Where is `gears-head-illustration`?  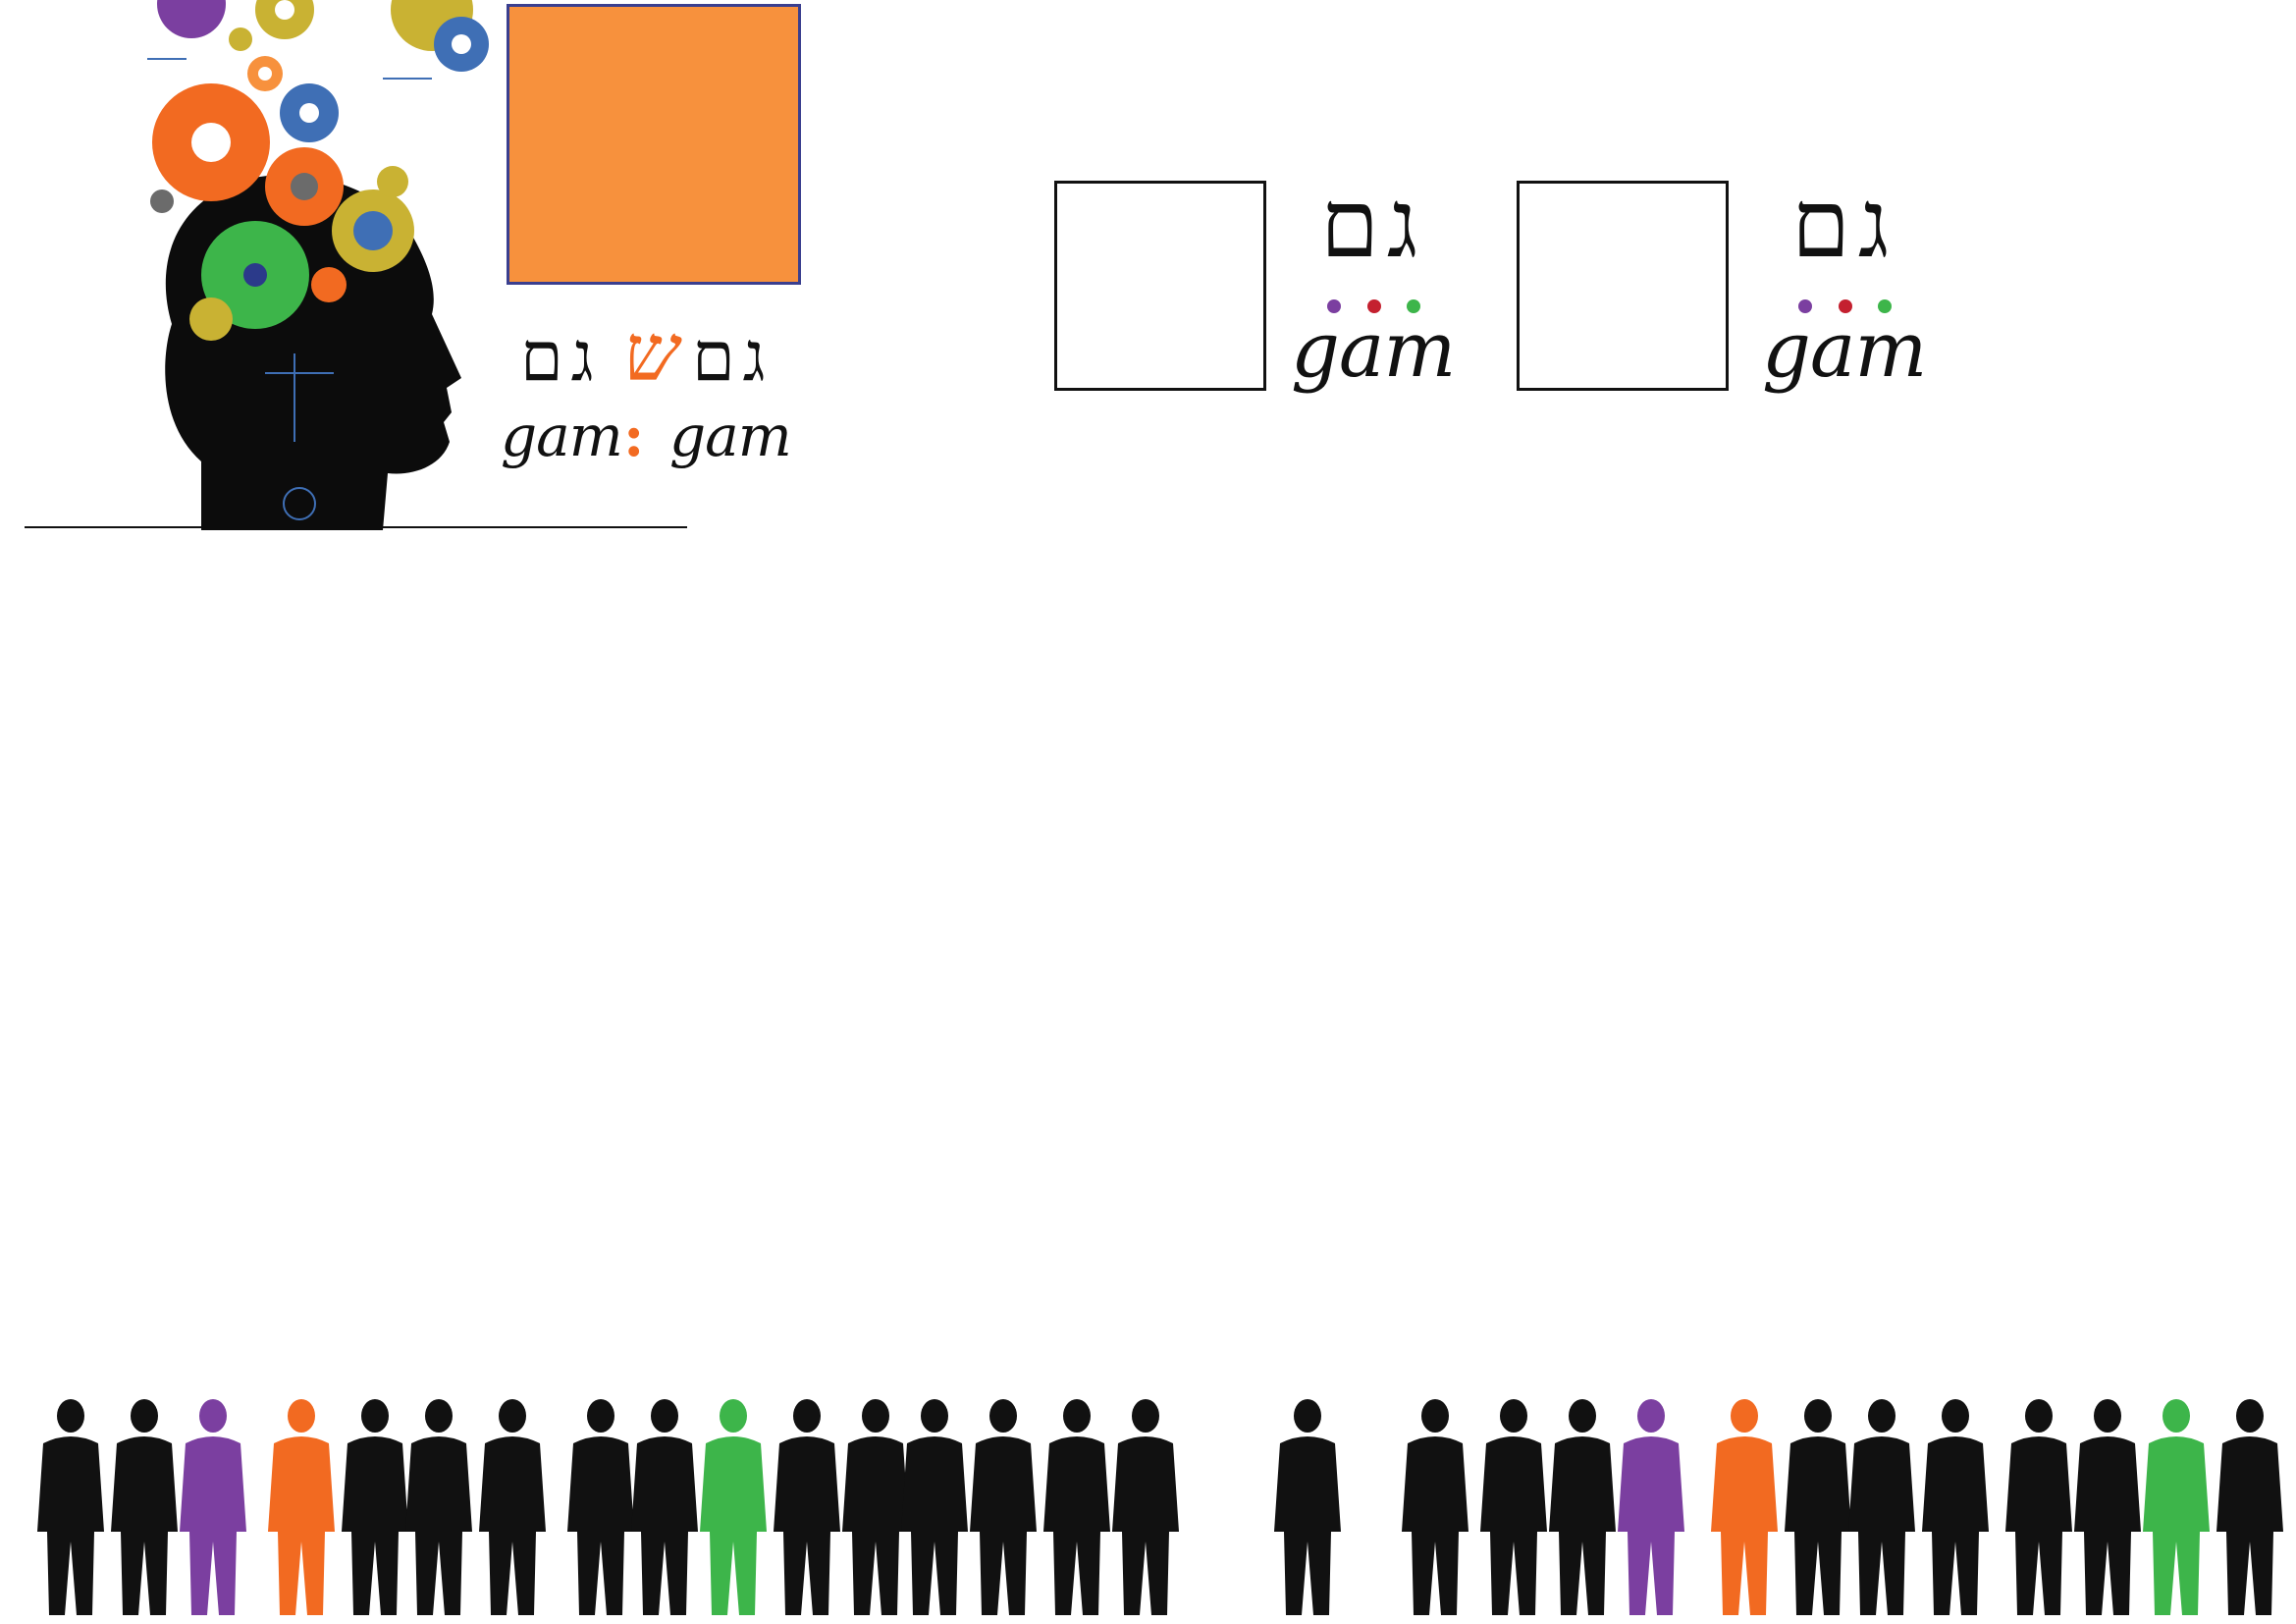 gears-head-illustration is located at coordinates (356, 265).